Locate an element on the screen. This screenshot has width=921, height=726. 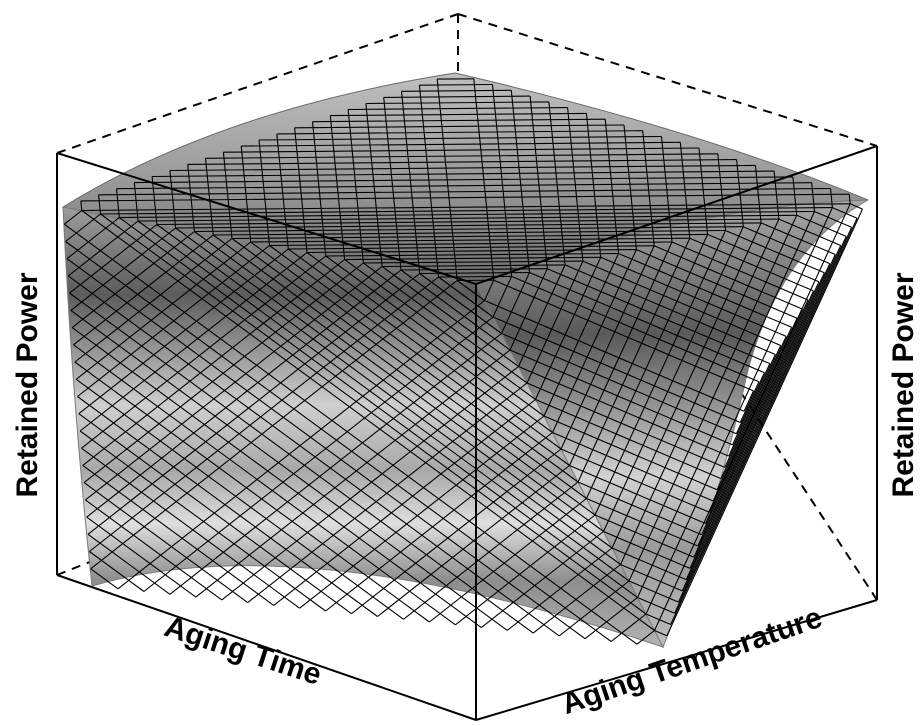
box-edge-bottom-front-right is located at coordinates (676, 660).